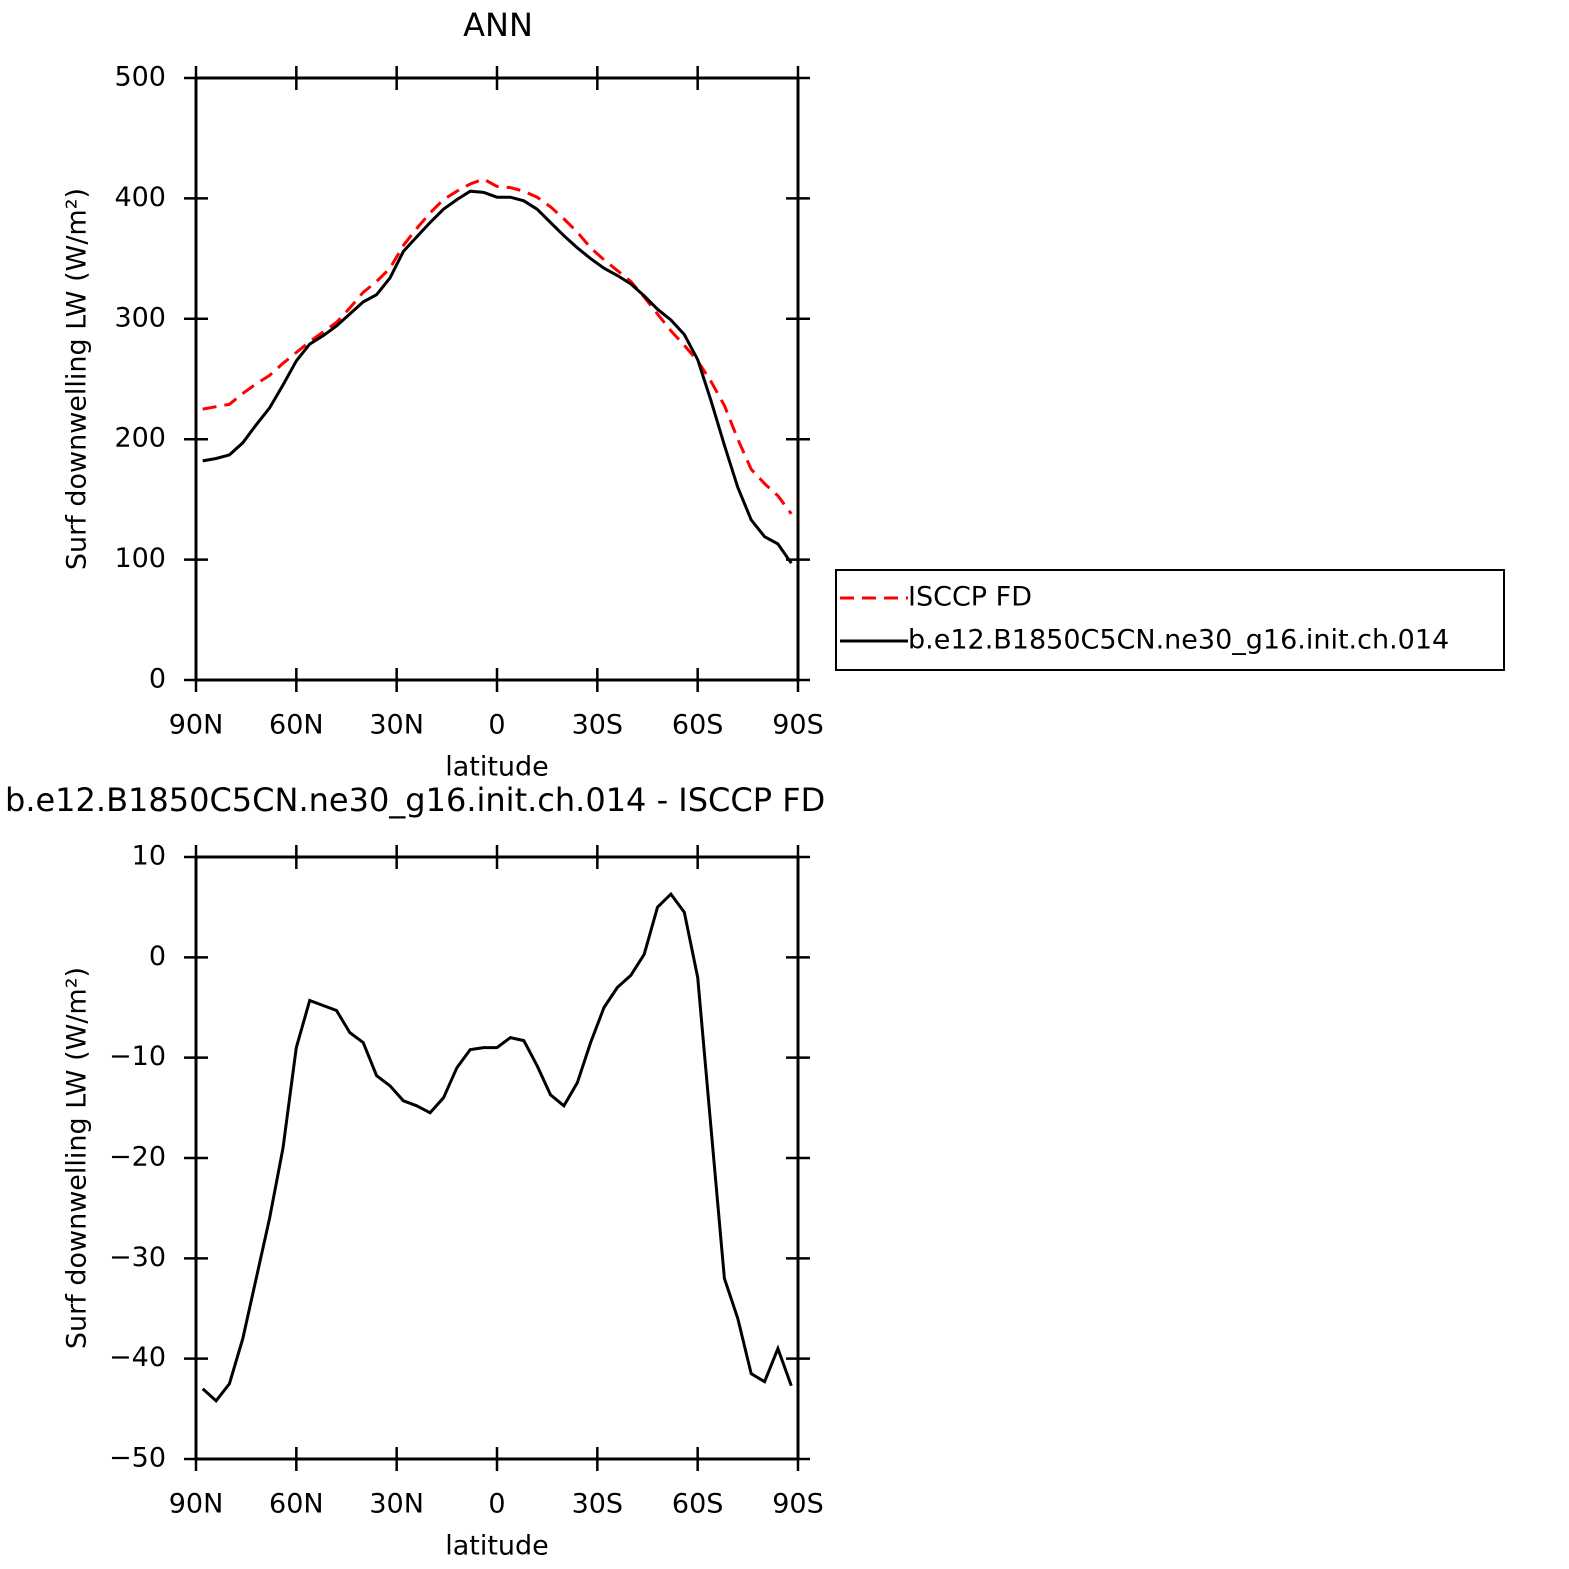 The width and height of the screenshot is (1569, 1569). I want to click on y-tick-label: 100, so click(140, 558).